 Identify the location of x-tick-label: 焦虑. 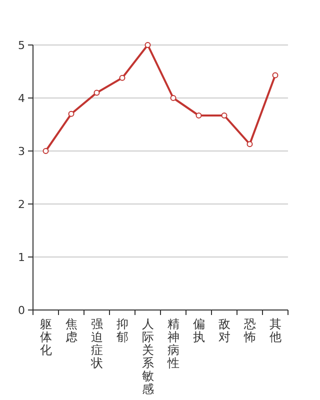
(71, 330).